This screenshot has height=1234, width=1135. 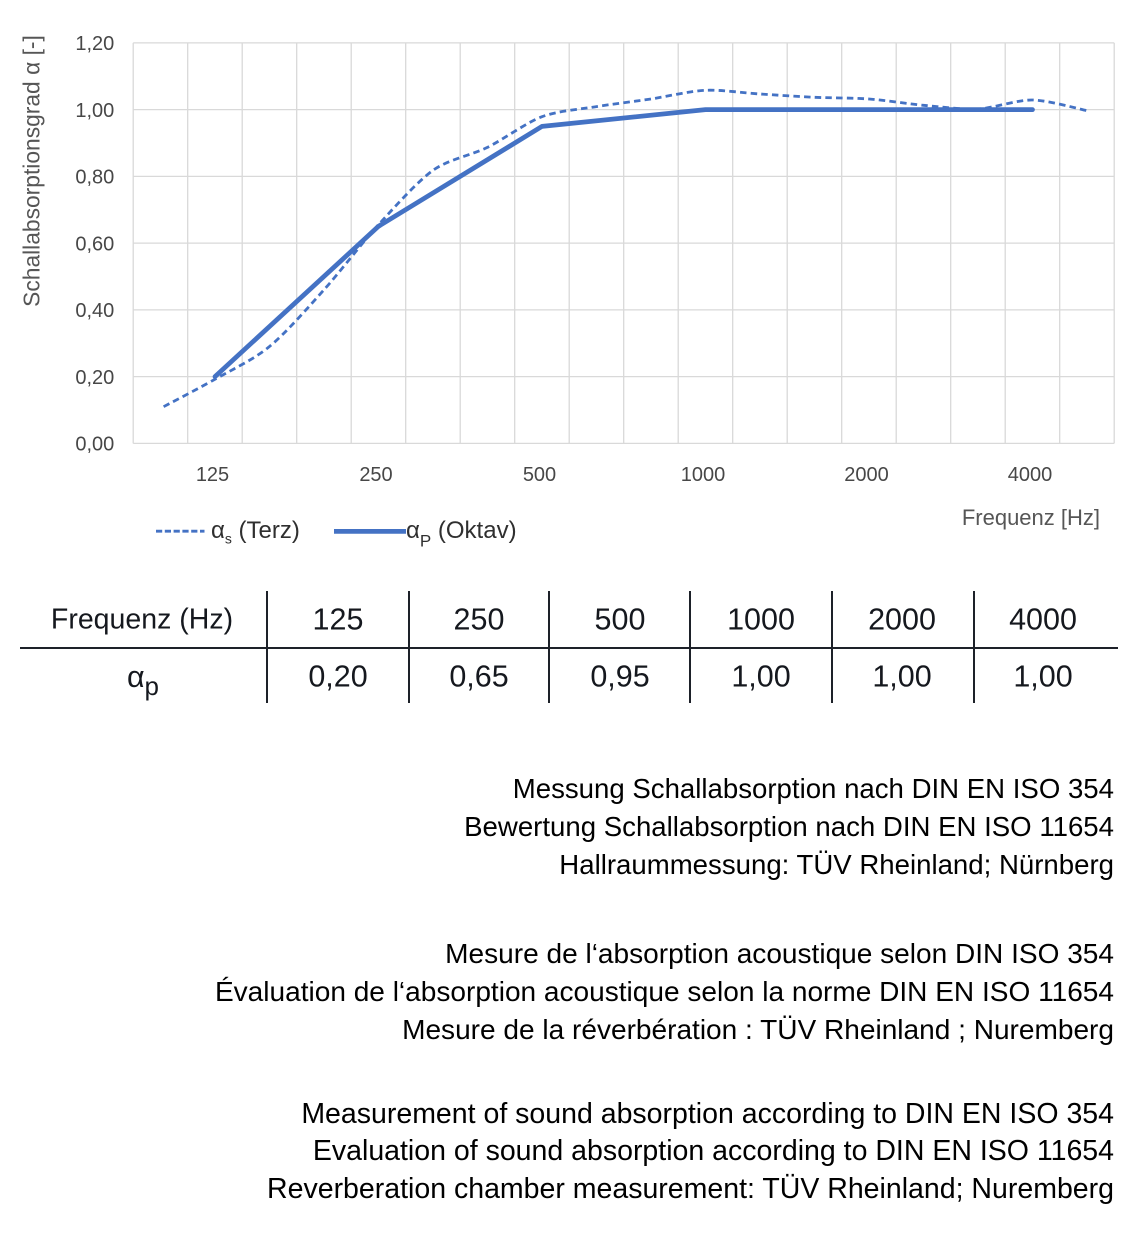 I want to click on svg-text: 1,00, so click(x=94, y=111).